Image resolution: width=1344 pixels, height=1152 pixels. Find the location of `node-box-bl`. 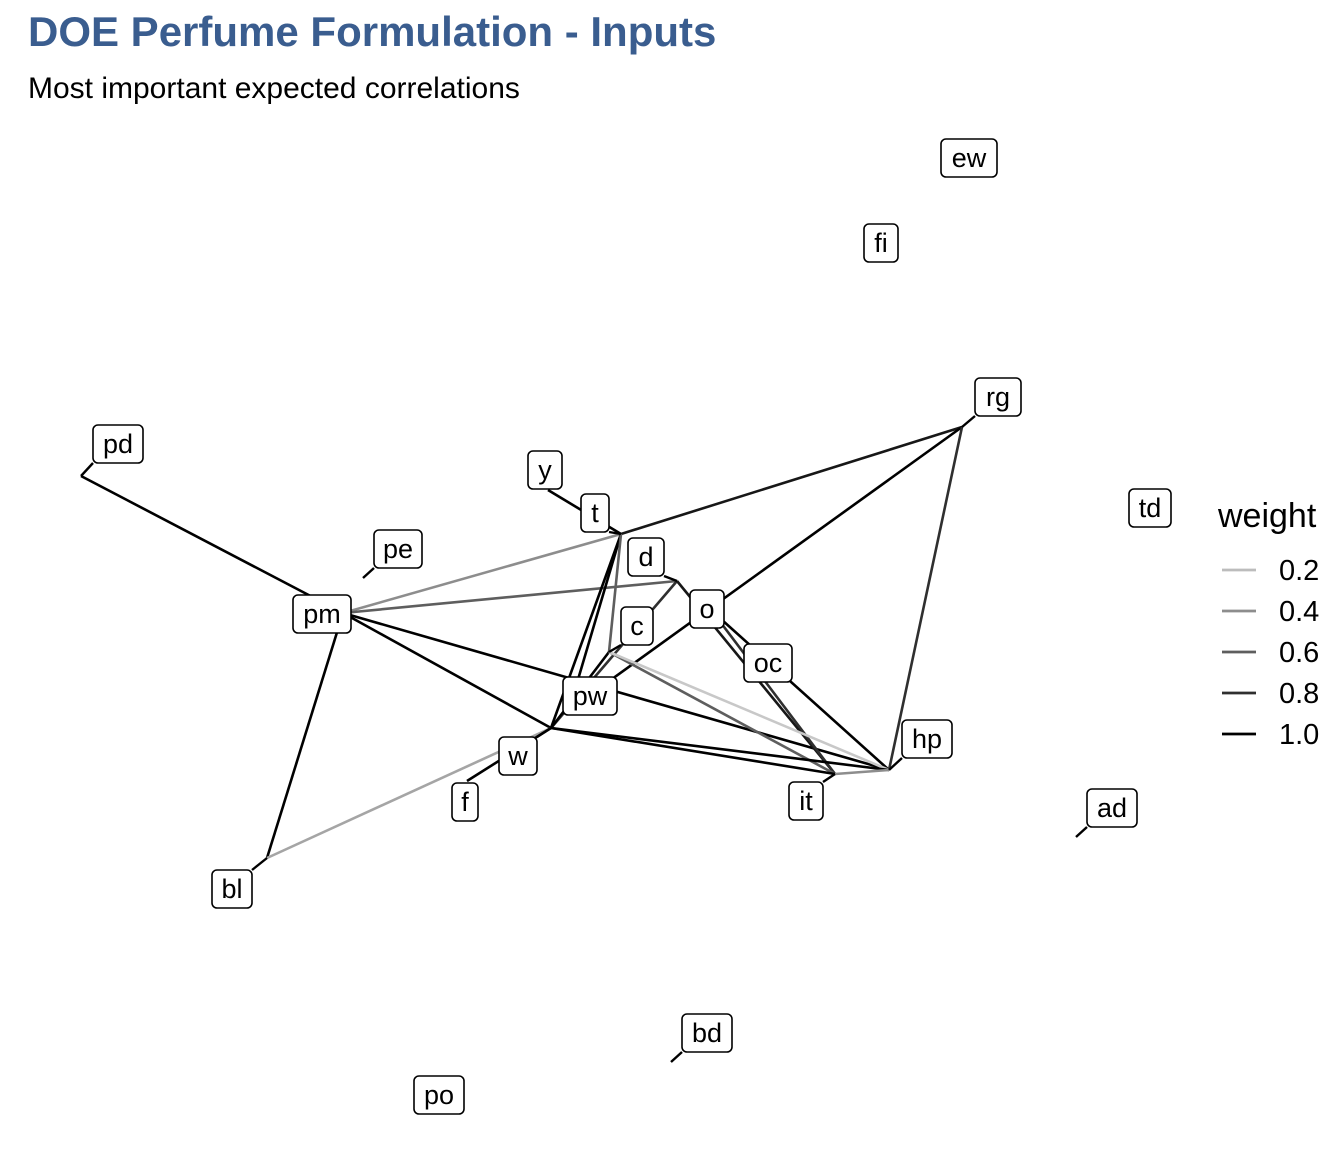

node-box-bl is located at coordinates (232, 889).